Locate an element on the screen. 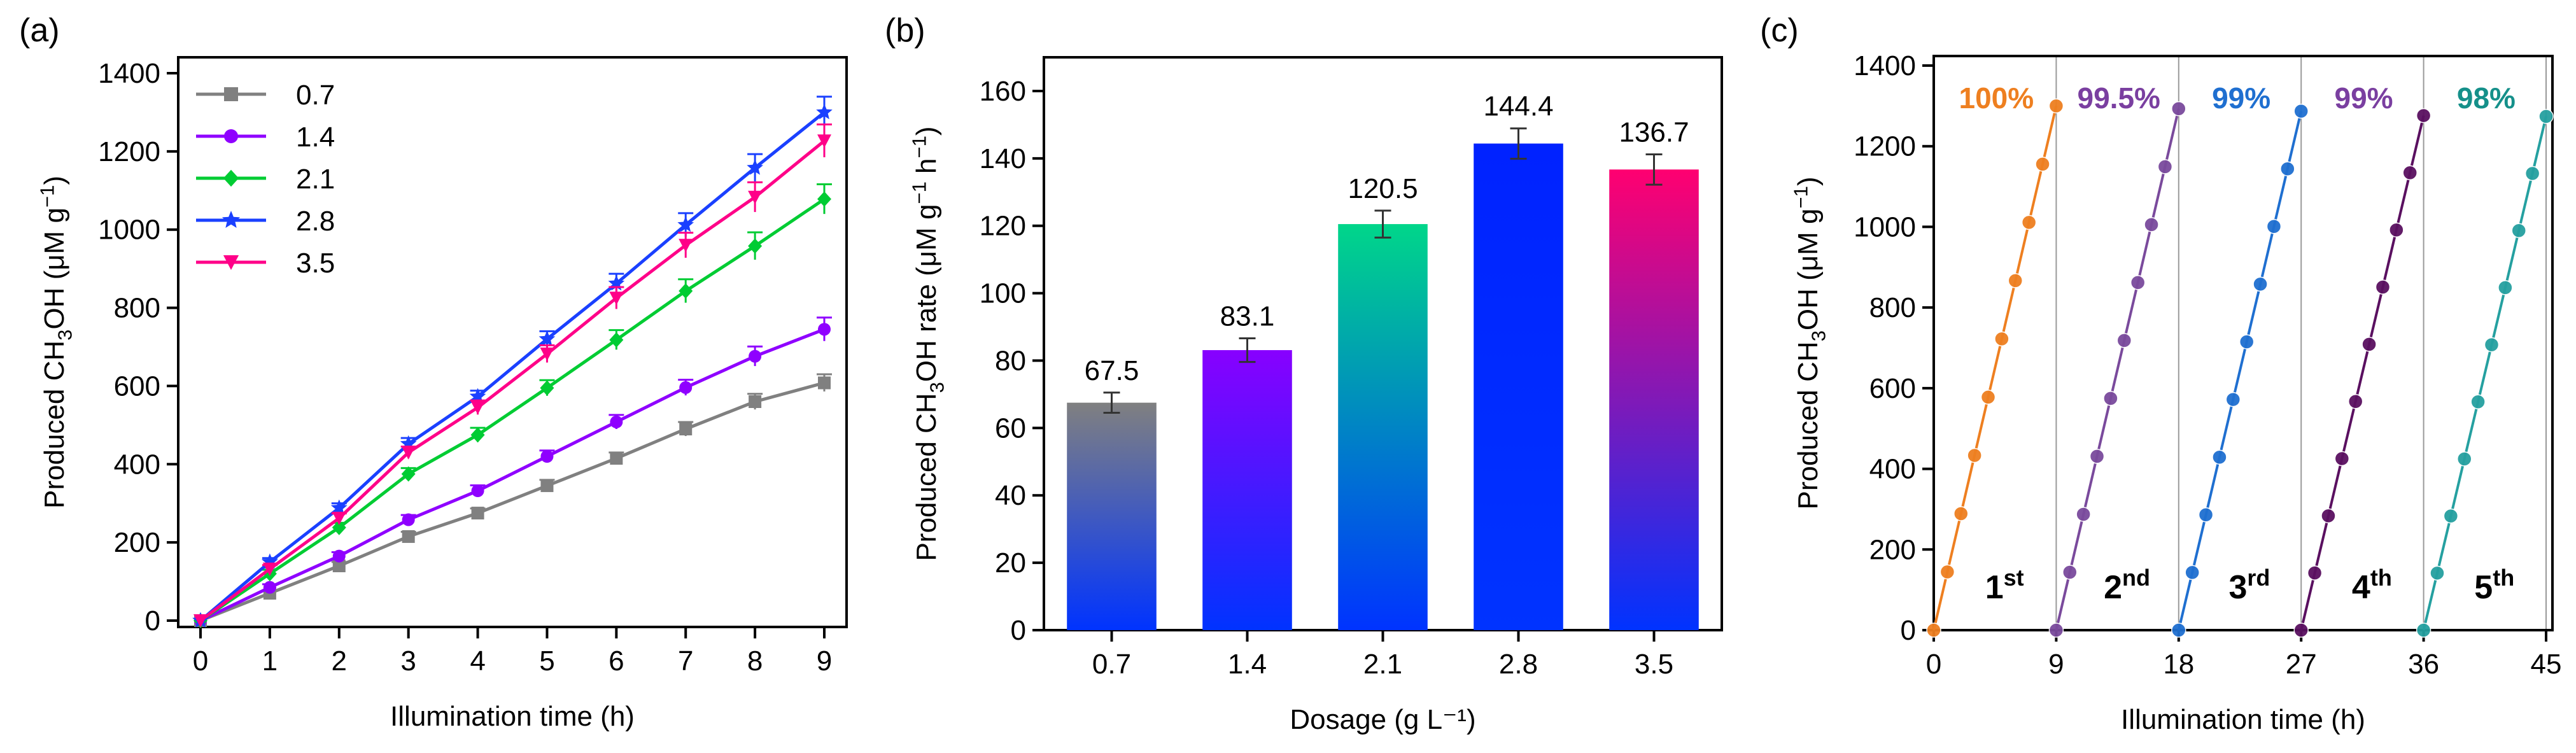  panel-c-xtick-label: 36 is located at coordinates (2424, 664).